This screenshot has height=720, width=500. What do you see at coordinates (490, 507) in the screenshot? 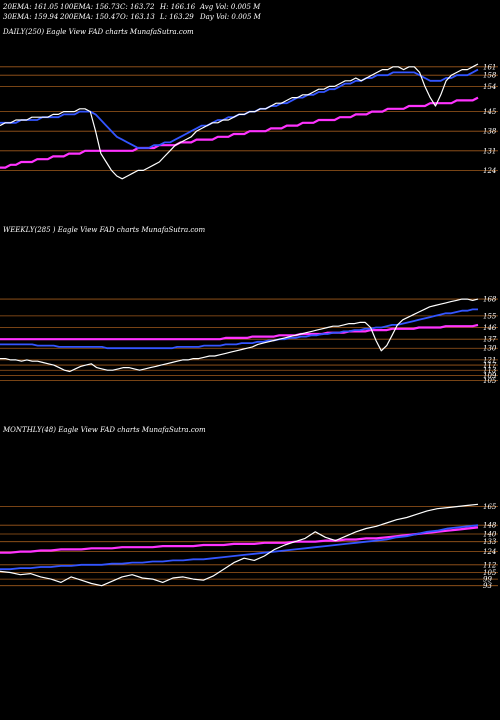
I see `y-tick-label: 165` at bounding box center [490, 507].